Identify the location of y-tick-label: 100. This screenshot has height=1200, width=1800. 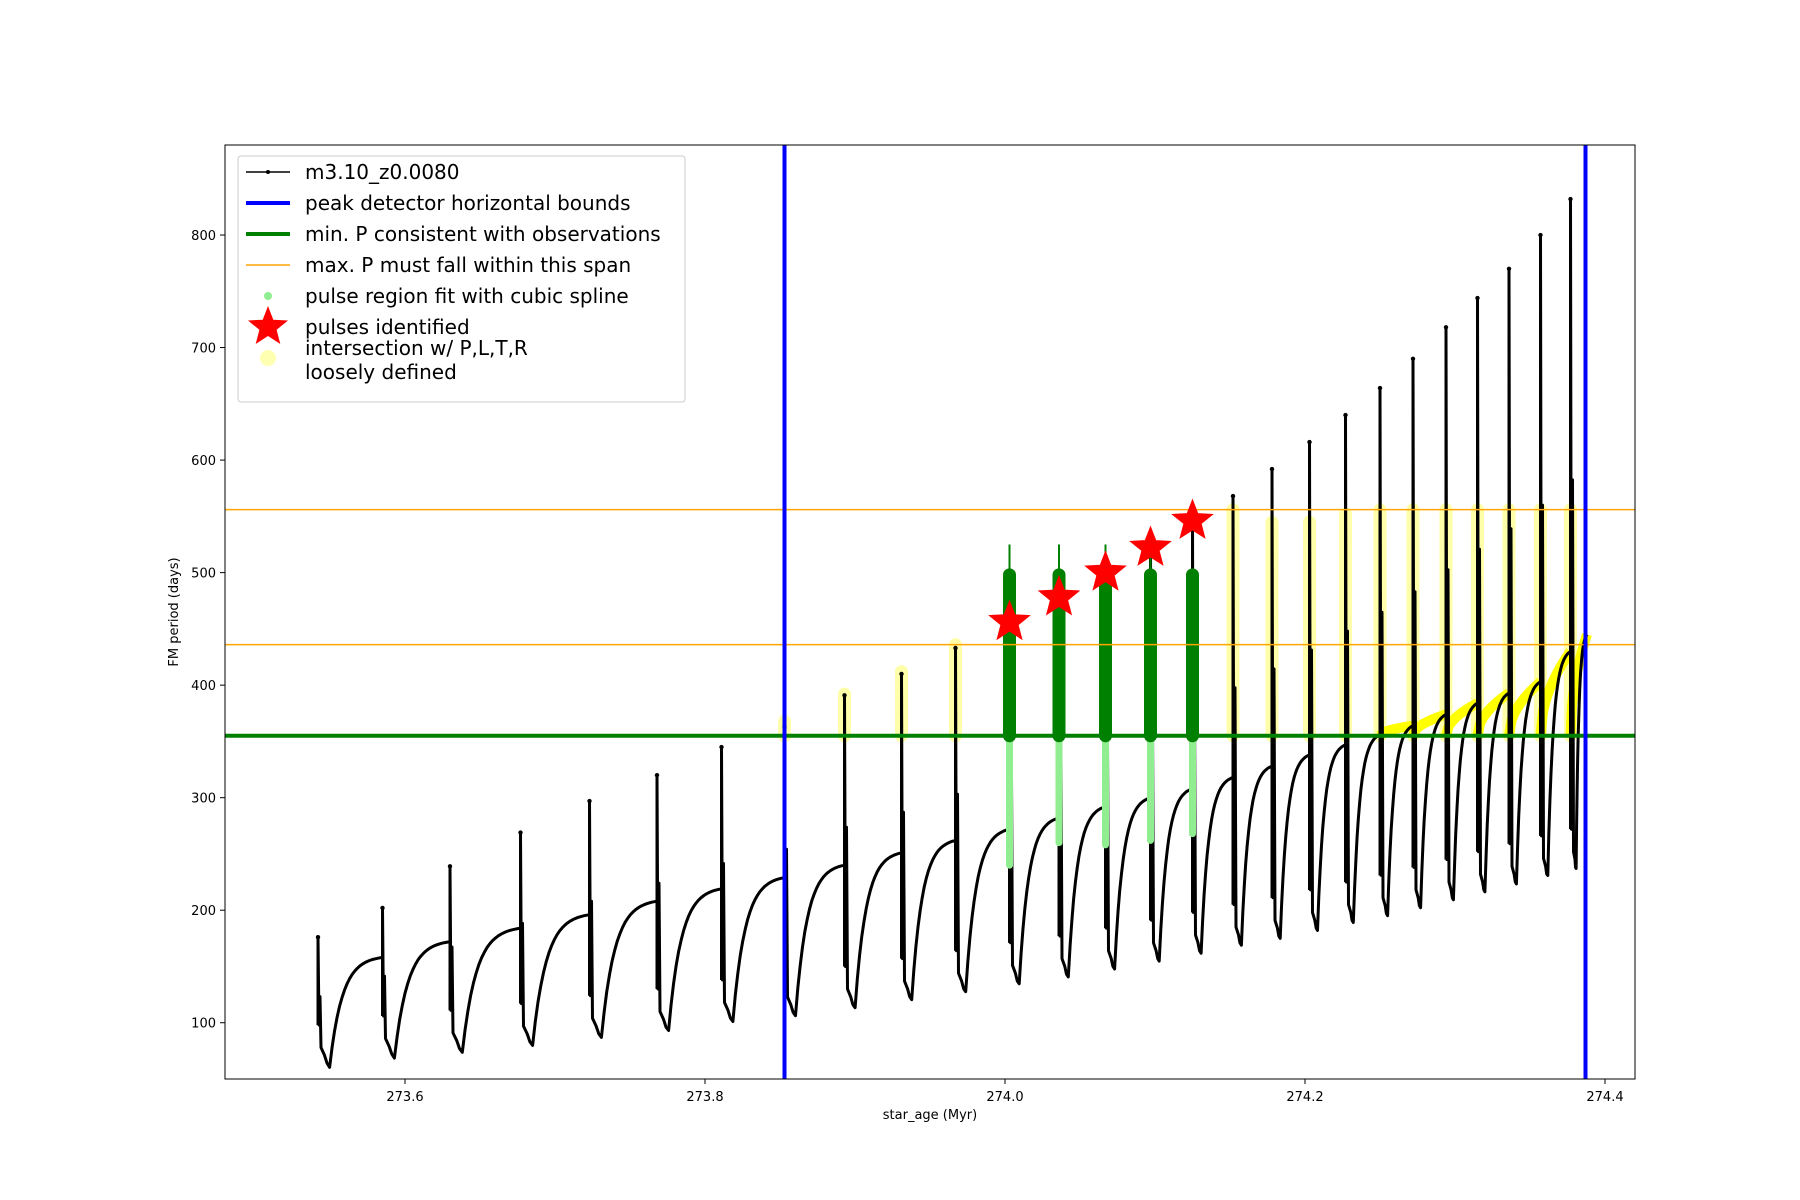
(203, 1024).